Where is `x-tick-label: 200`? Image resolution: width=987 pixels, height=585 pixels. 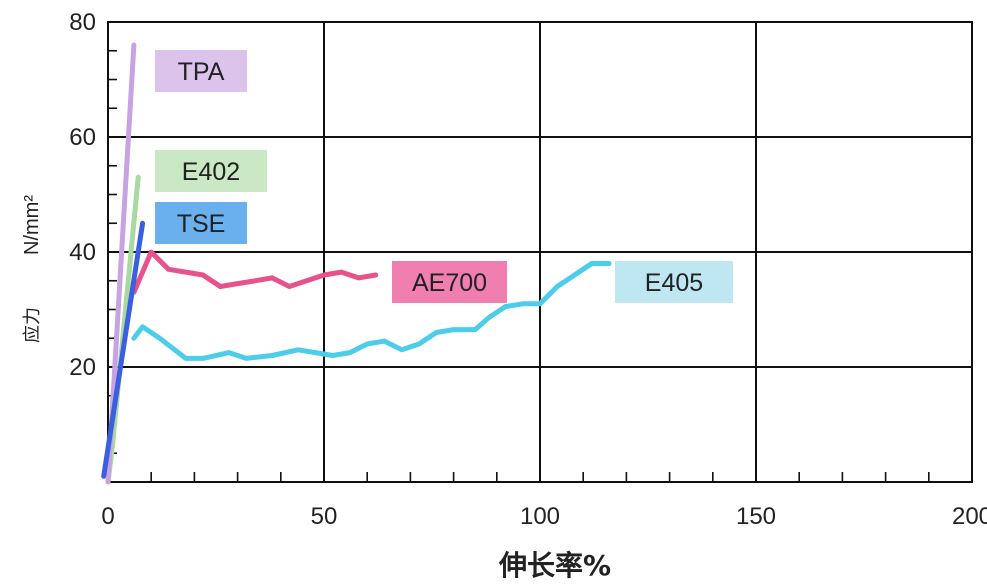 x-tick-label: 200 is located at coordinates (969, 516).